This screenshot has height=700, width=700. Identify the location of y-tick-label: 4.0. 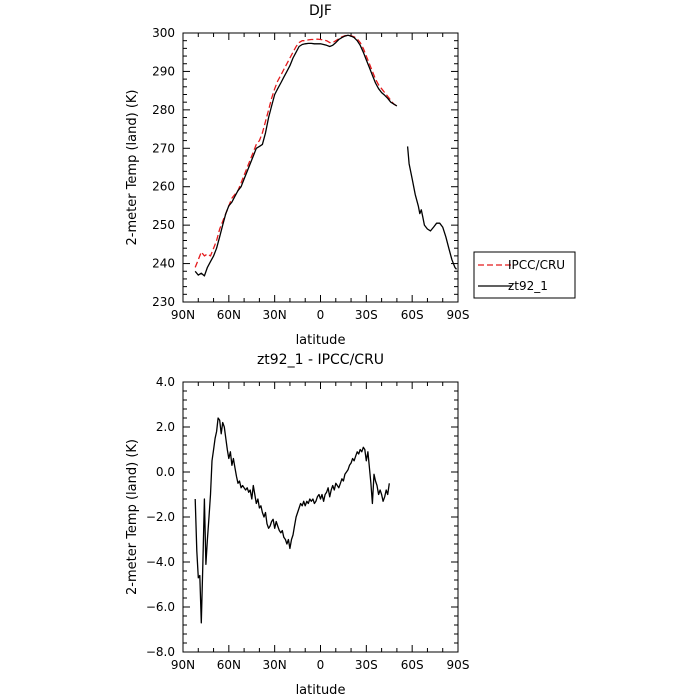
(165, 382).